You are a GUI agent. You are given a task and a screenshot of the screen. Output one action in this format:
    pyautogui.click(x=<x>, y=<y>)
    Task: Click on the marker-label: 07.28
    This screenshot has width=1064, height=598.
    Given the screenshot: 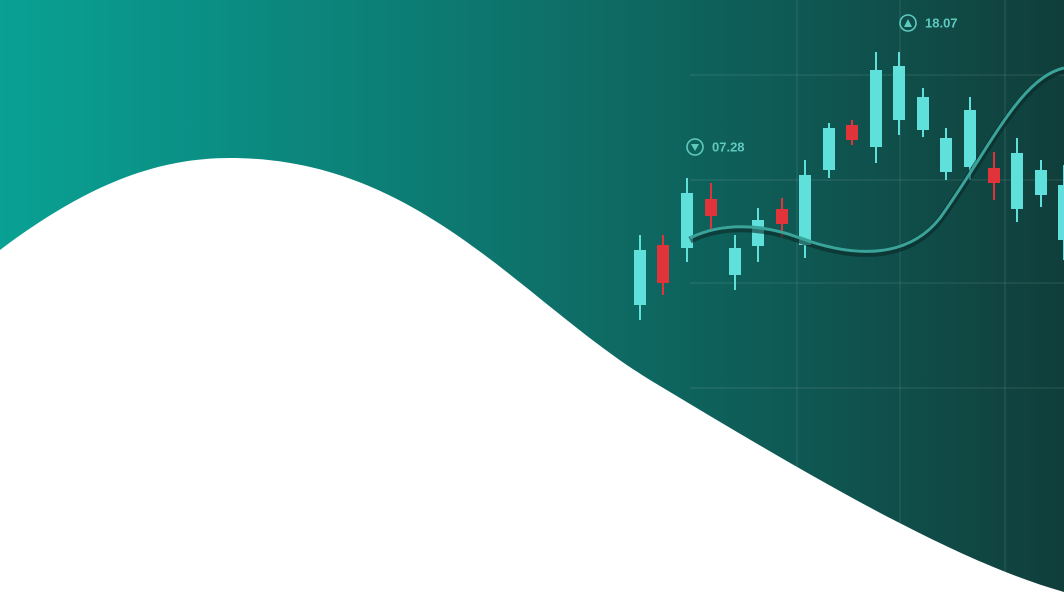 What is the action you would take?
    pyautogui.click(x=728, y=146)
    